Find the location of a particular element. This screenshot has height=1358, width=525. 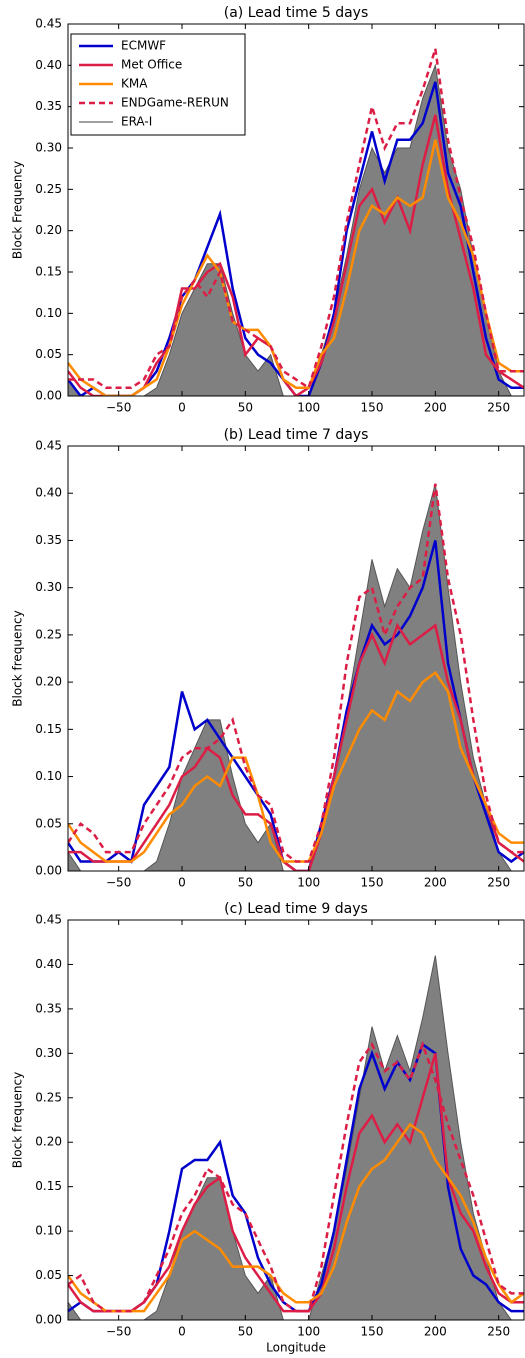

legend-label: Met Office is located at coordinates (151, 65).